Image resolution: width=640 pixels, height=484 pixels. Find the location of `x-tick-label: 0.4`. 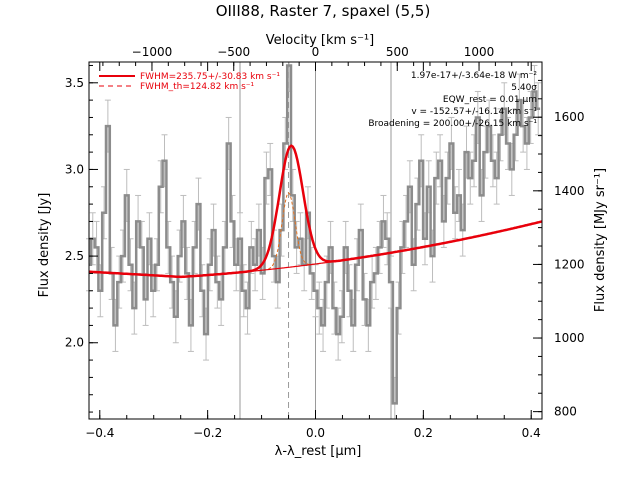

x-tick-label: 0.4 is located at coordinates (531, 433).